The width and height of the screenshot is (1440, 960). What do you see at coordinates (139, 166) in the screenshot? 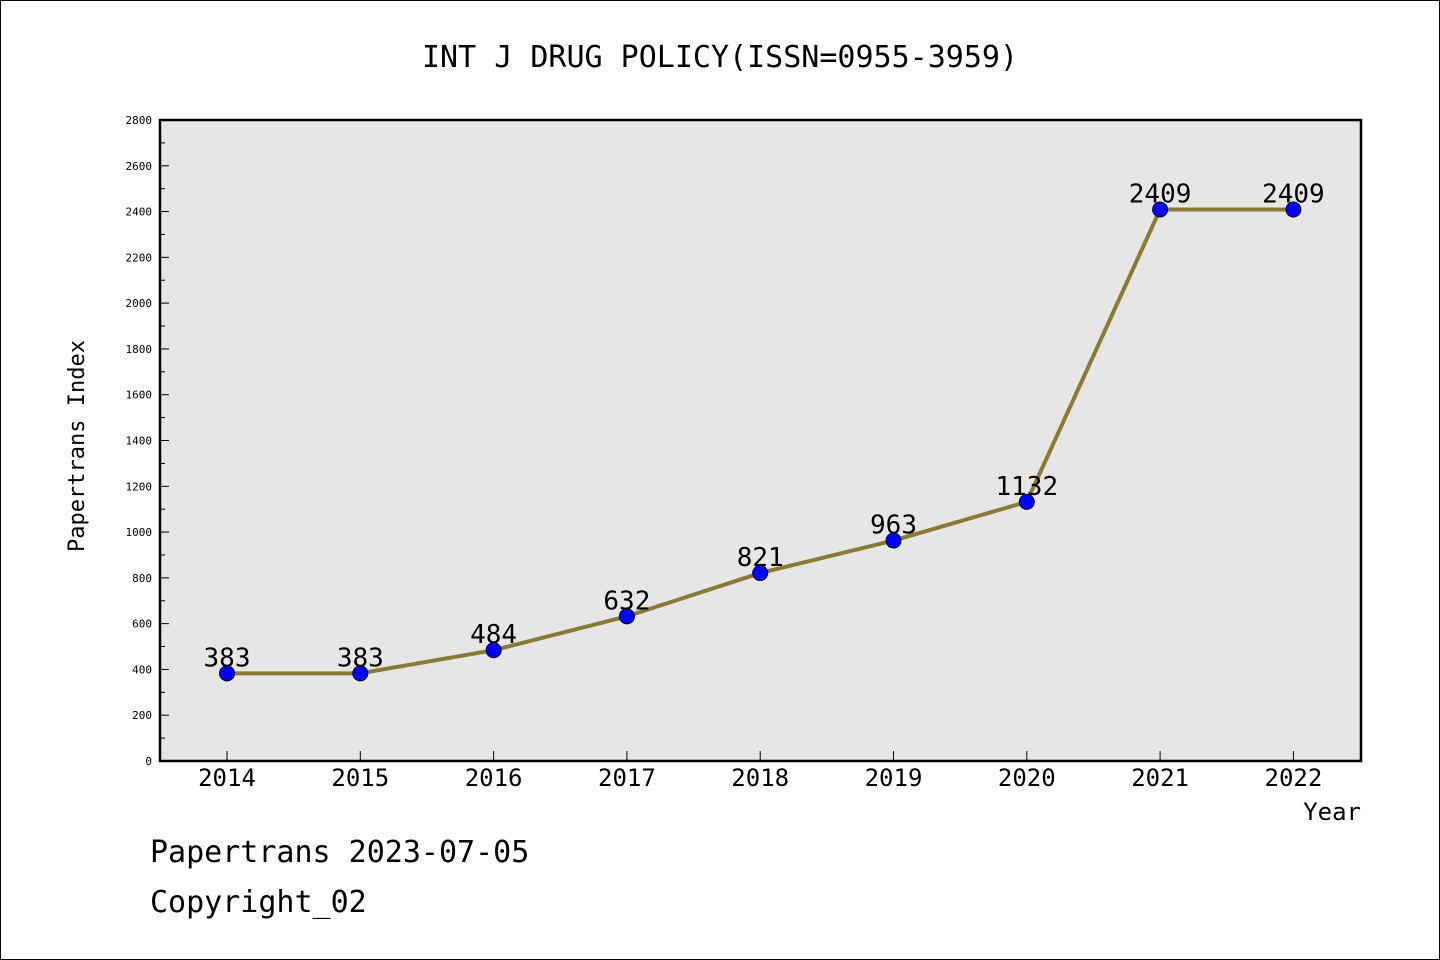
I see `y-tick-label: 2600` at bounding box center [139, 166].